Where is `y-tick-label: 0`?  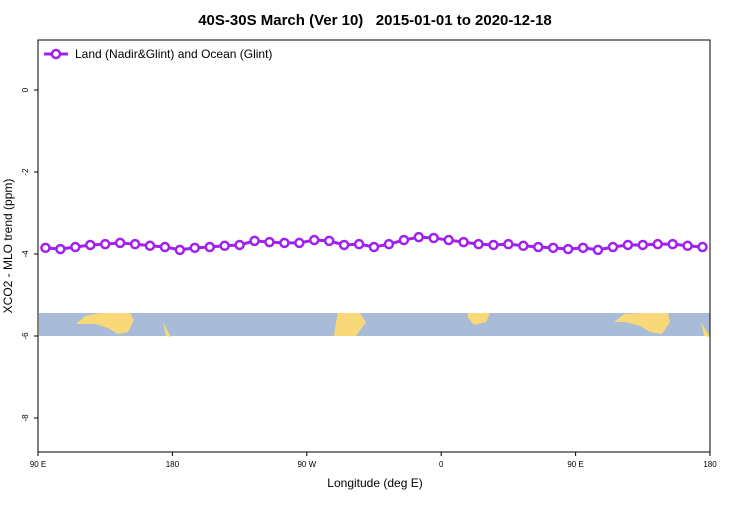
y-tick-label: 0 is located at coordinates (25, 89).